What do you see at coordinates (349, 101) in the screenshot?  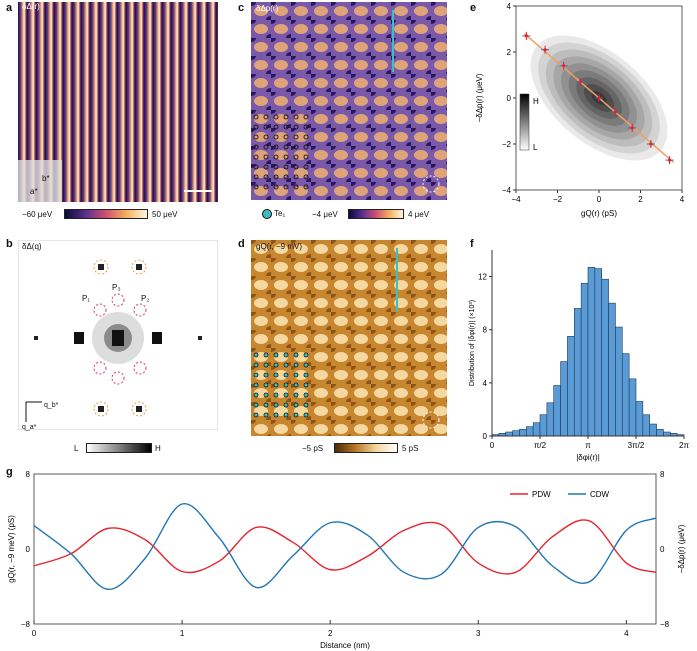 I see `panel-c-pdw-map` at bounding box center [349, 101].